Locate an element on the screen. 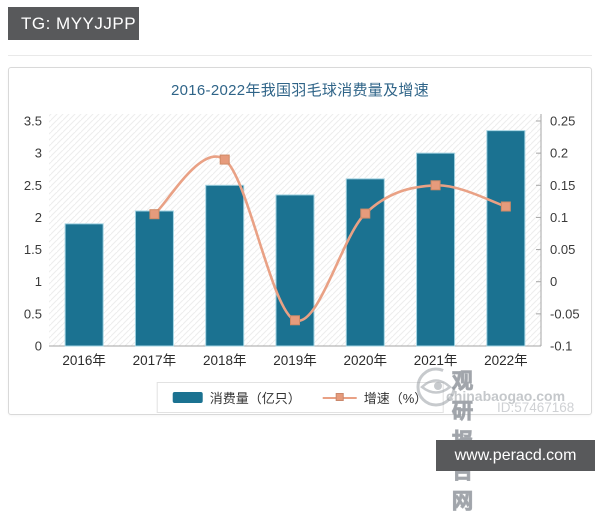 This screenshot has width=600, height=515. x-axis-label-2016: 2016年 is located at coordinates (84, 360).